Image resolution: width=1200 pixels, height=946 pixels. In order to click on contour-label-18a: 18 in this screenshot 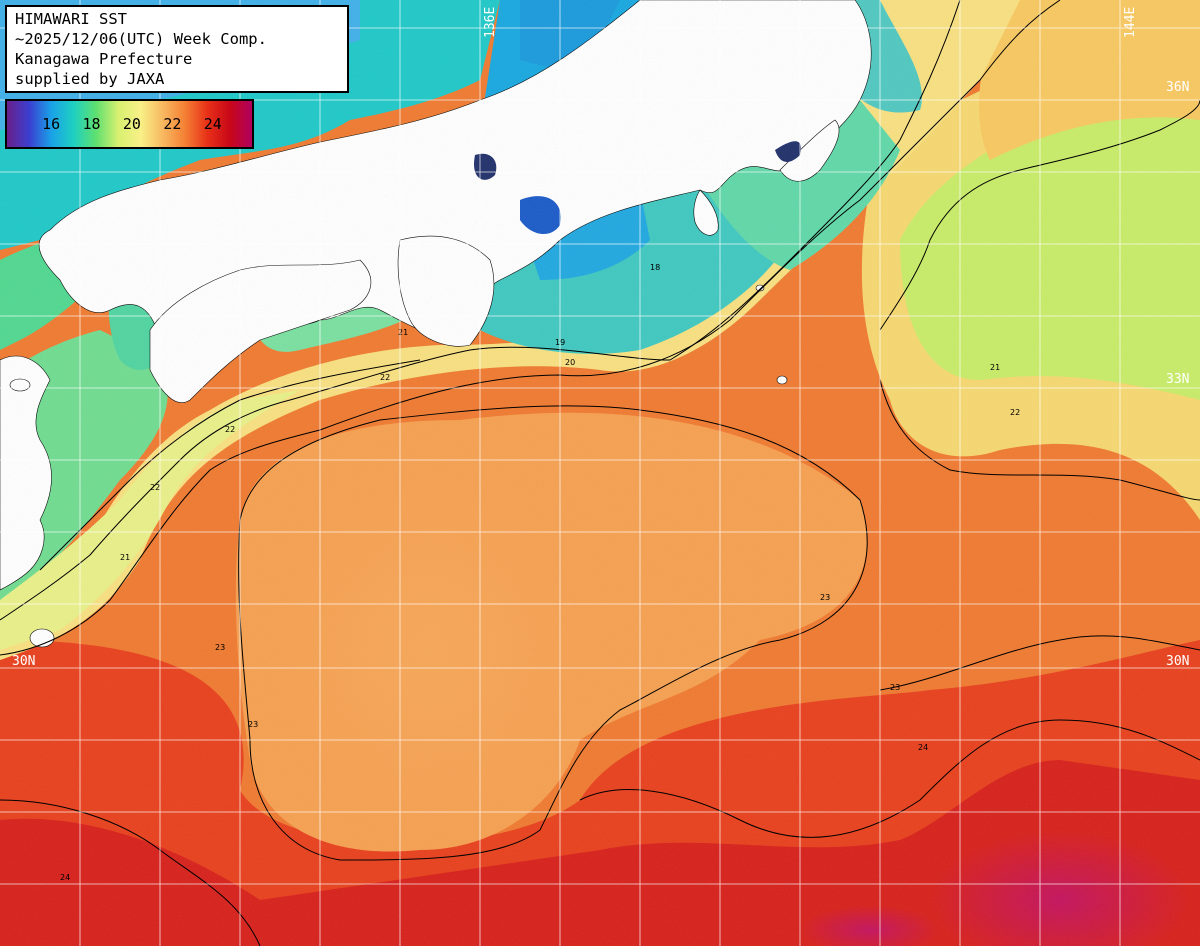, I will do `click(655, 267)`.